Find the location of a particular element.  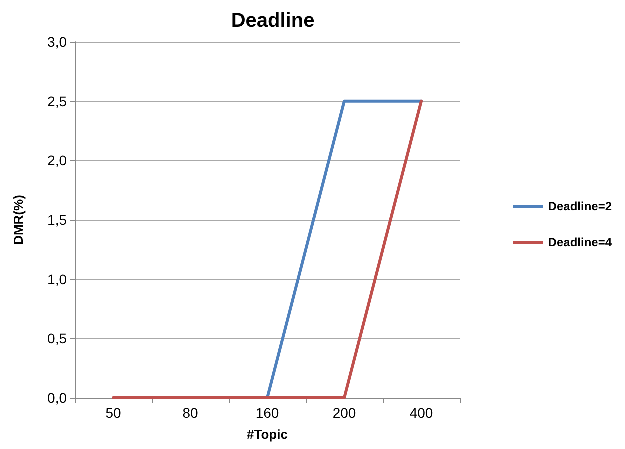

y-tick-label: 3,0 is located at coordinates (58, 42).